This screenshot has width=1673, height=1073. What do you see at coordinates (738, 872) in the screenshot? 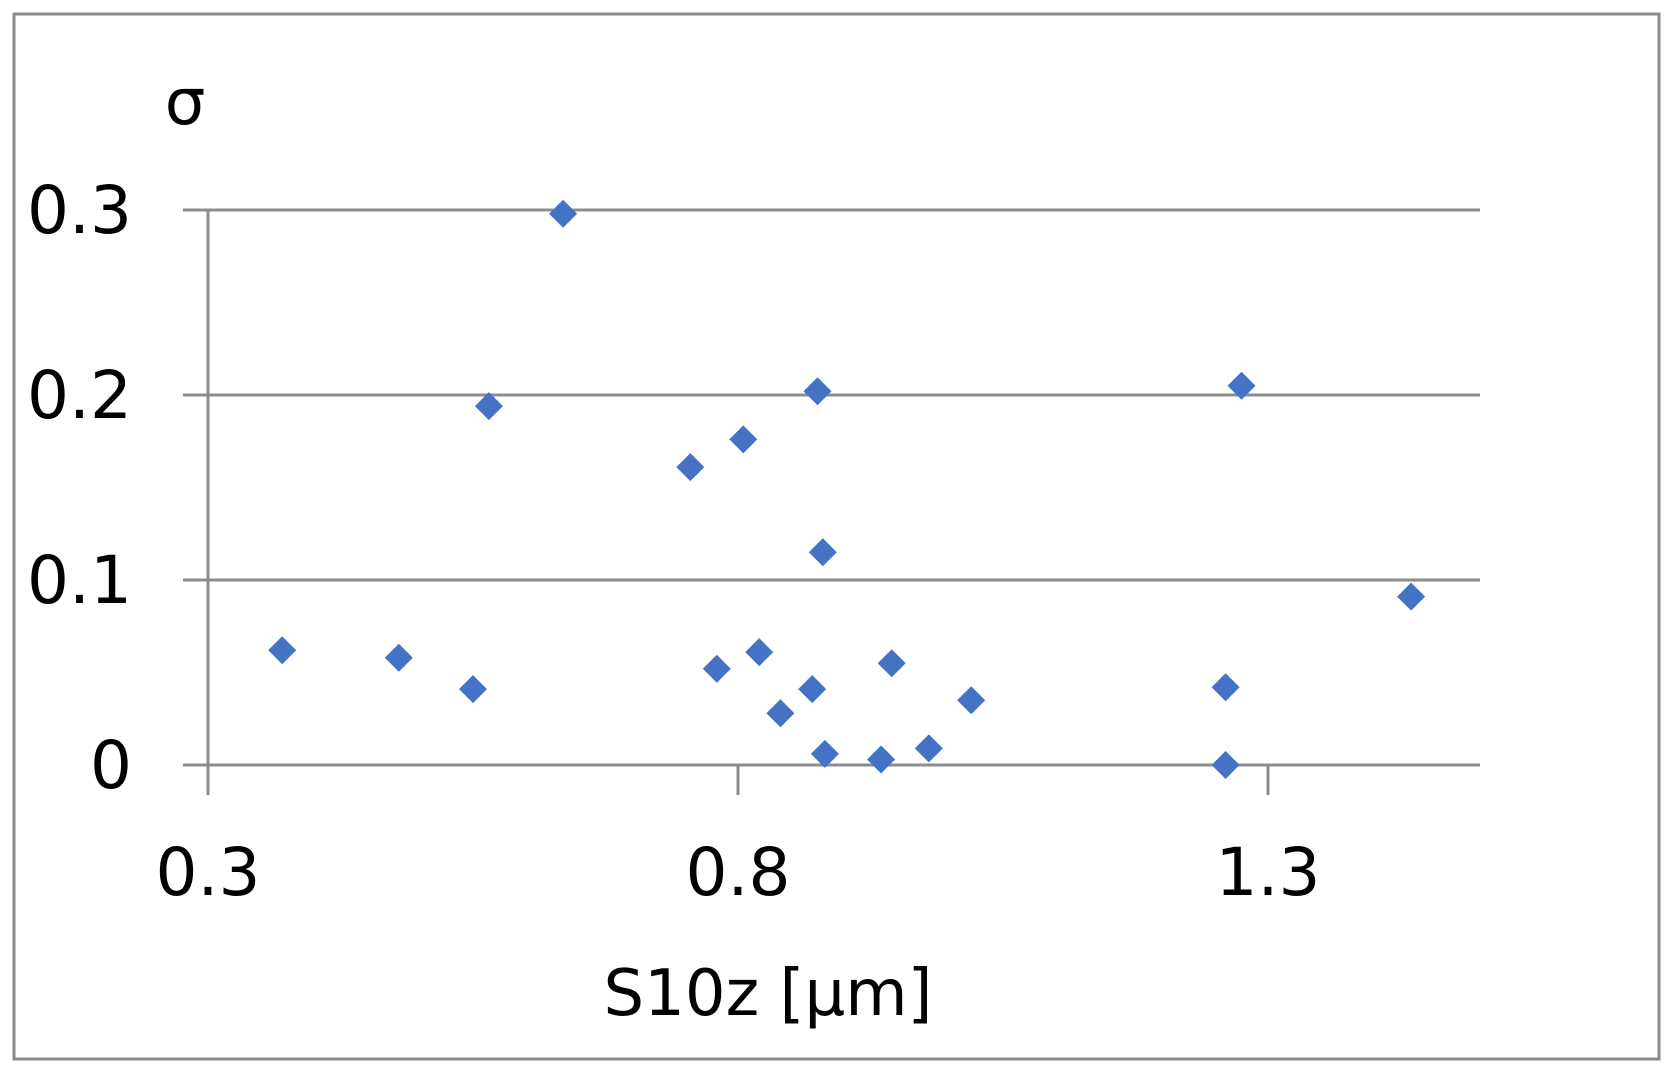
I see `x-tick-label: 0.8` at bounding box center [738, 872].